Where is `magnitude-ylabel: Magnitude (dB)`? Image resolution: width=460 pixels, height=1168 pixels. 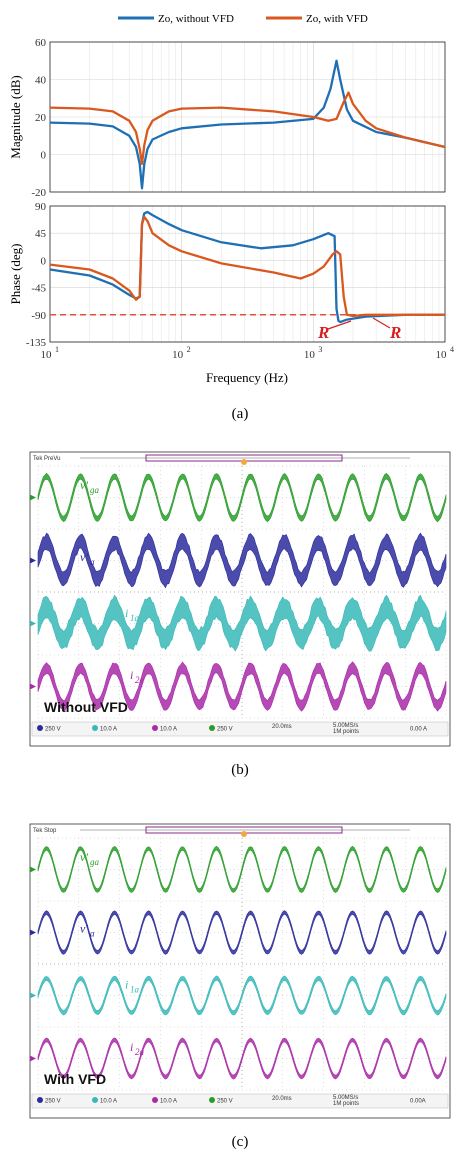 magnitude-ylabel: Magnitude (dB) is located at coordinates (15, 116).